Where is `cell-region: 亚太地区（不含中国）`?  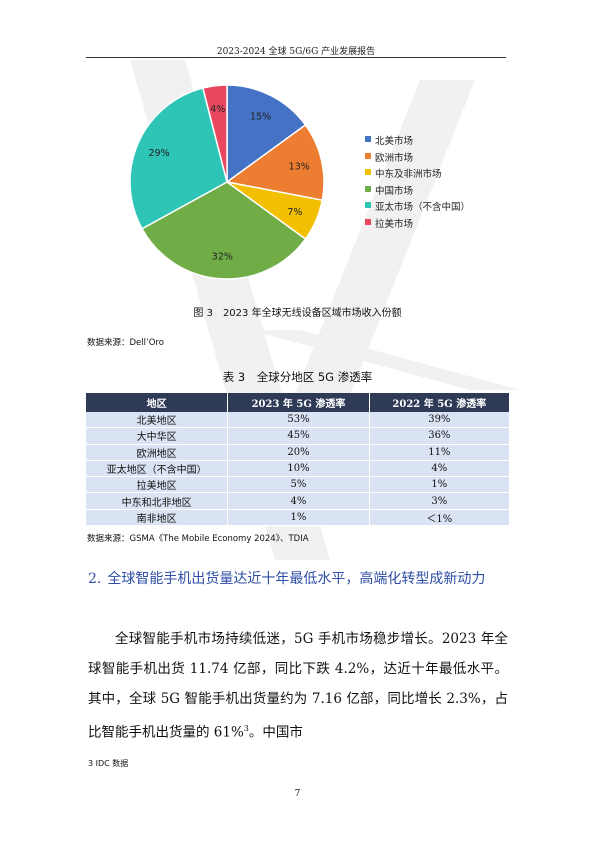 cell-region: 亚太地区（不含中国） is located at coordinates (157, 469).